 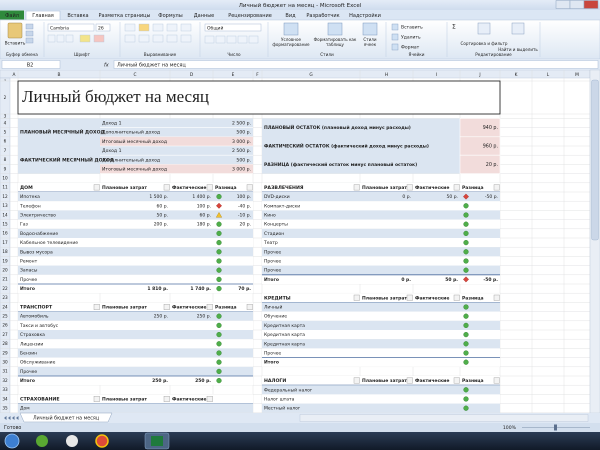 What do you see at coordinates (395, 27) in the screenshot?
I see `insert-button-icon` at bounding box center [395, 27].